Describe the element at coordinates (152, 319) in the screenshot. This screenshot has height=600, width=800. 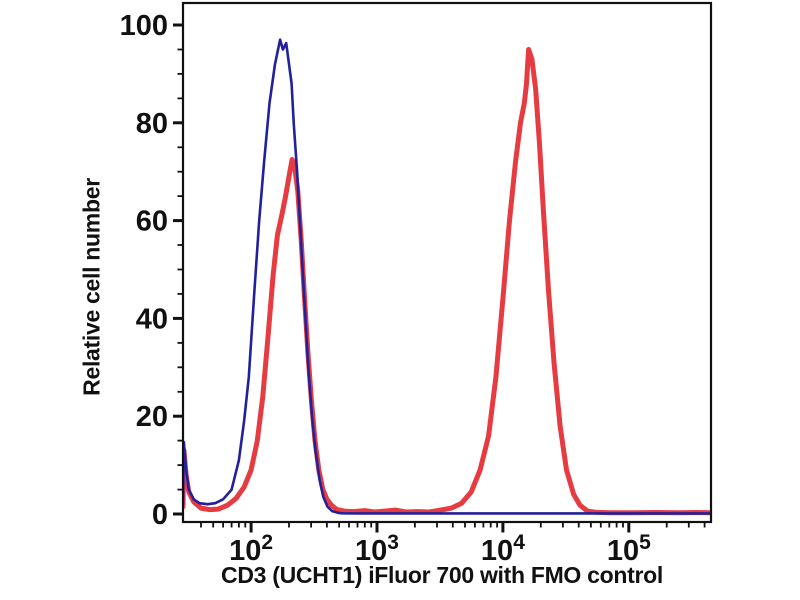
I see `y-tick-label: 40` at that location.